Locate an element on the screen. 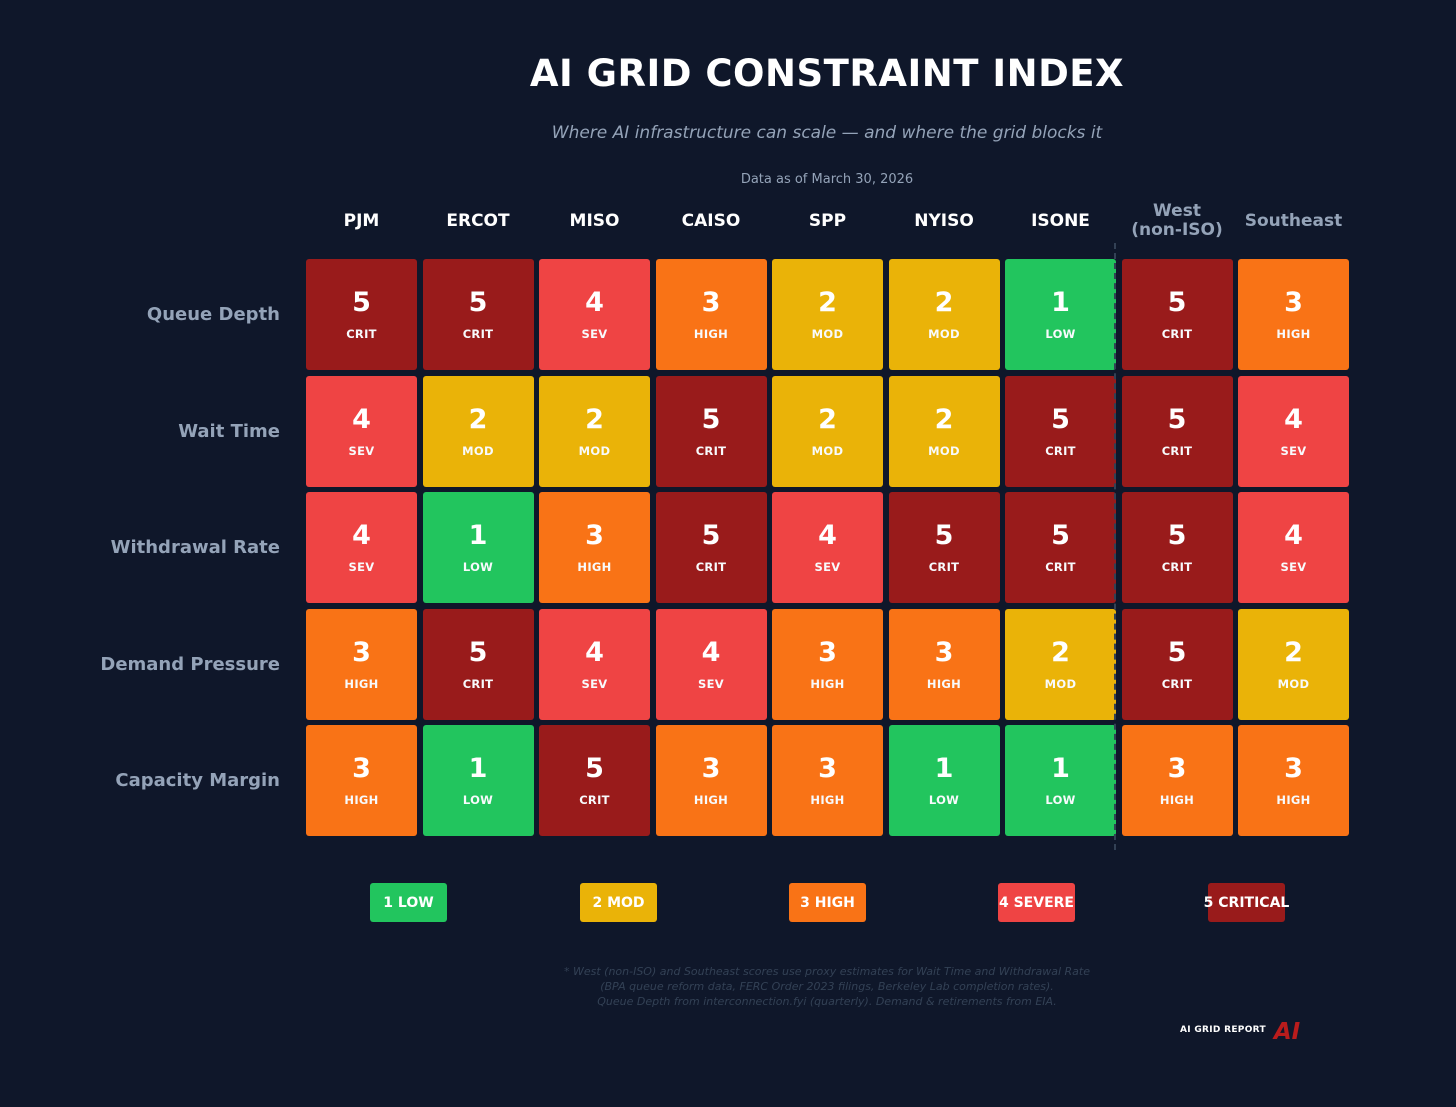  column-header: Southeast is located at coordinates (1293, 220).